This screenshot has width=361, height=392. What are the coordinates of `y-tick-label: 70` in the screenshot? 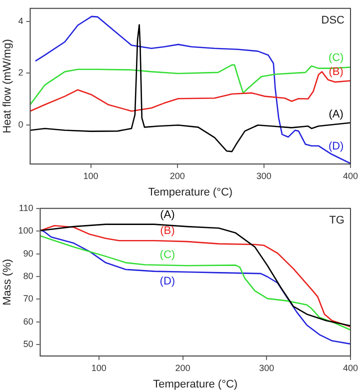 It's located at (28, 299).